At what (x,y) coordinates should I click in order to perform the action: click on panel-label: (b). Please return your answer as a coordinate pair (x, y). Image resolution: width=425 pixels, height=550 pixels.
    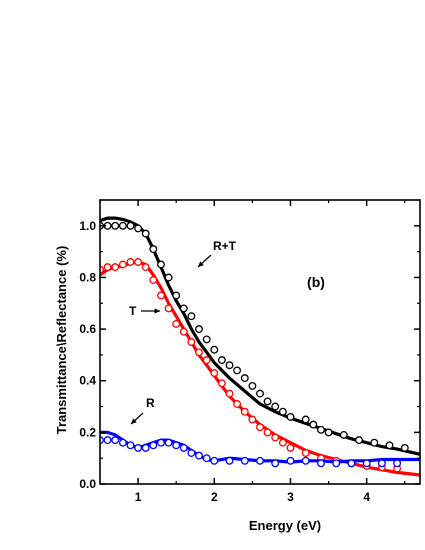
    Looking at the image, I should click on (316, 282).